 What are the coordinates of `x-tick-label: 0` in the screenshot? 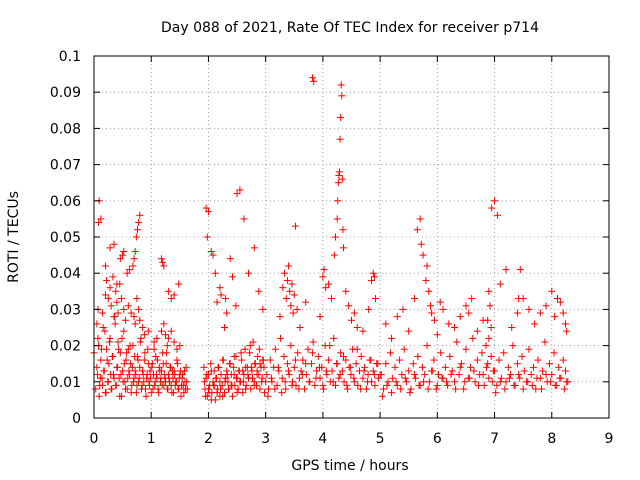 It's located at (94, 439).